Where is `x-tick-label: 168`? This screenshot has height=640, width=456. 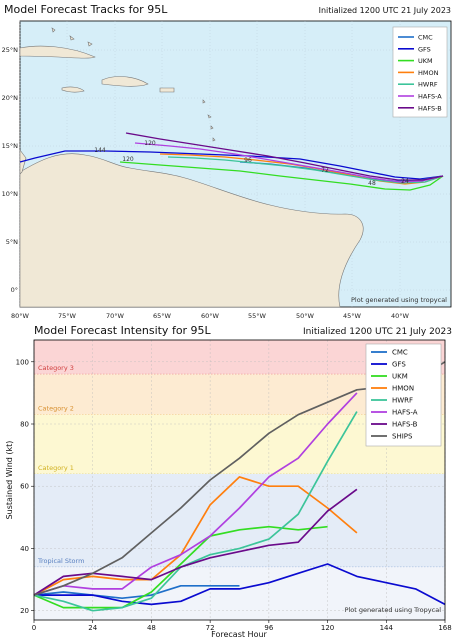 x-tick-label: 168 is located at coordinates (444, 628).